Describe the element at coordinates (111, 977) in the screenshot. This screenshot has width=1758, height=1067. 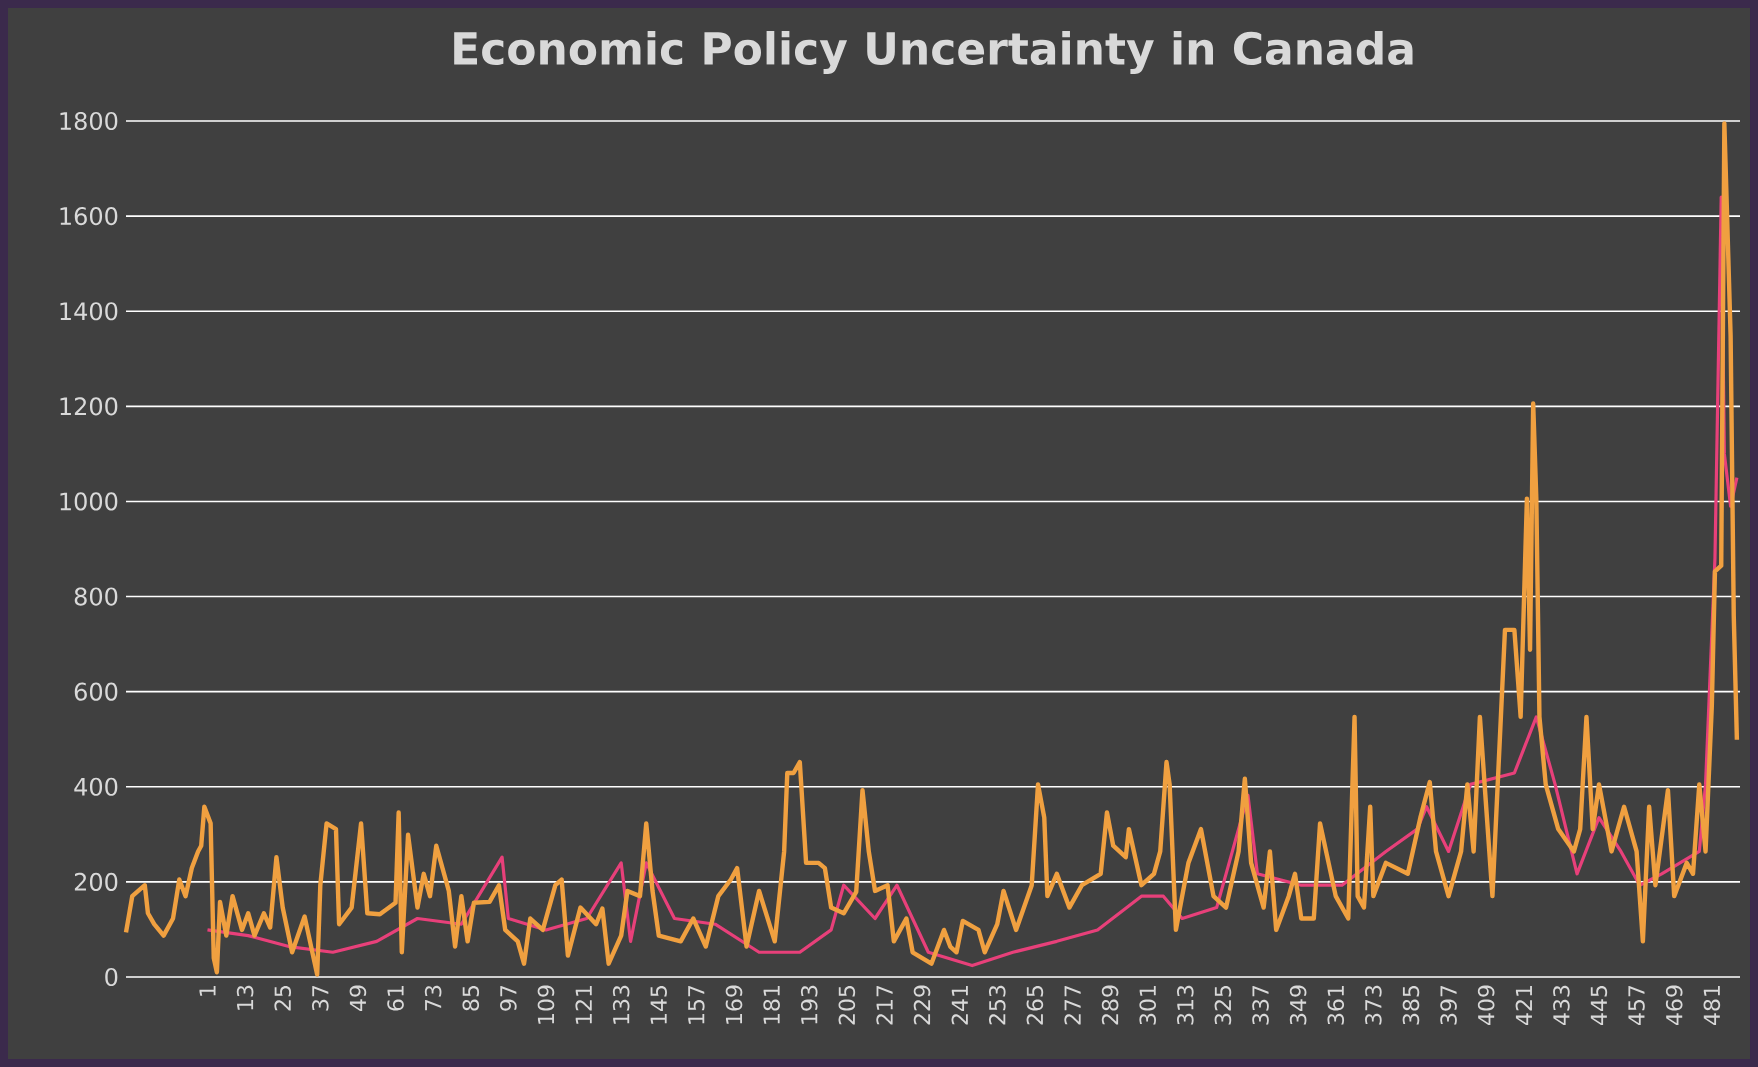
I see `y-tick-label: 0` at that location.